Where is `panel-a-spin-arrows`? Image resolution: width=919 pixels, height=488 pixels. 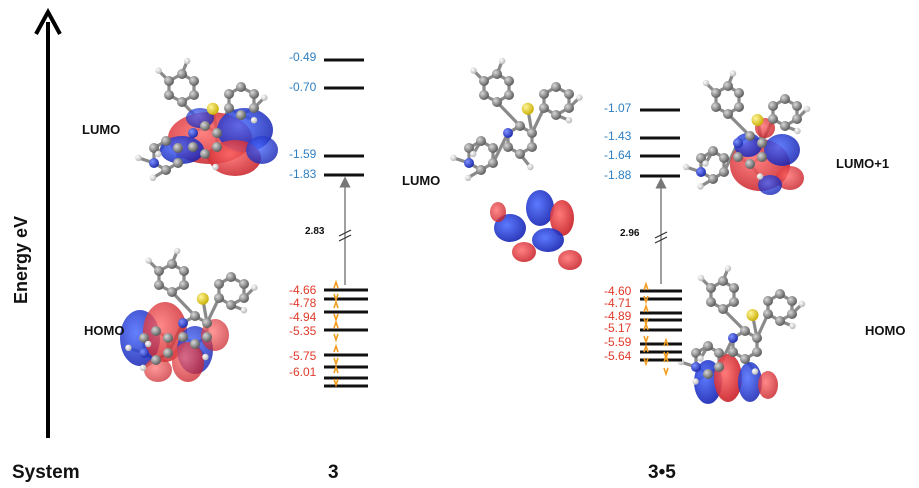
panel-a-spin-arrows is located at coordinates (336, 333).